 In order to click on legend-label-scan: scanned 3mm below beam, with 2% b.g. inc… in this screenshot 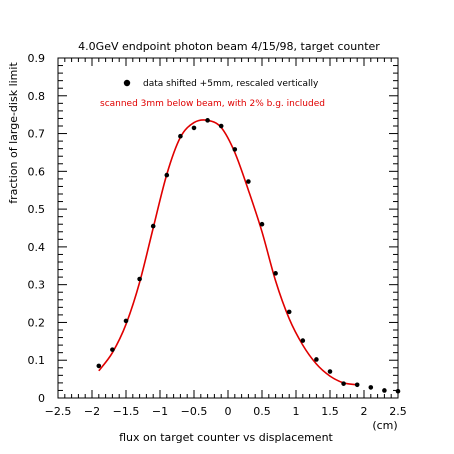, I will do `click(212, 104)`.